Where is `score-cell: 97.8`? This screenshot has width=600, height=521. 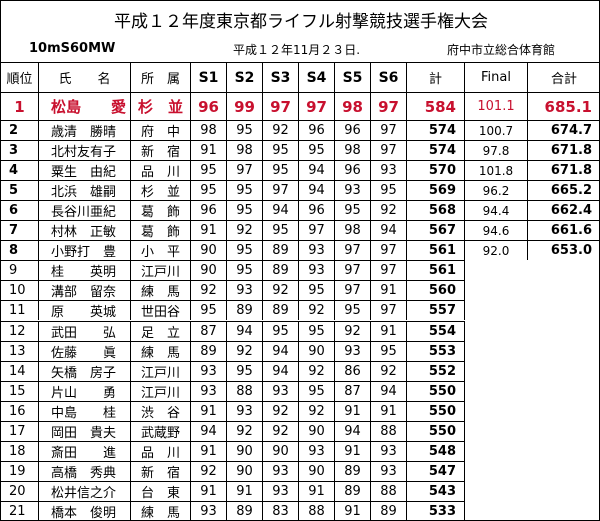 score-cell: 97.8 is located at coordinates (496, 150).